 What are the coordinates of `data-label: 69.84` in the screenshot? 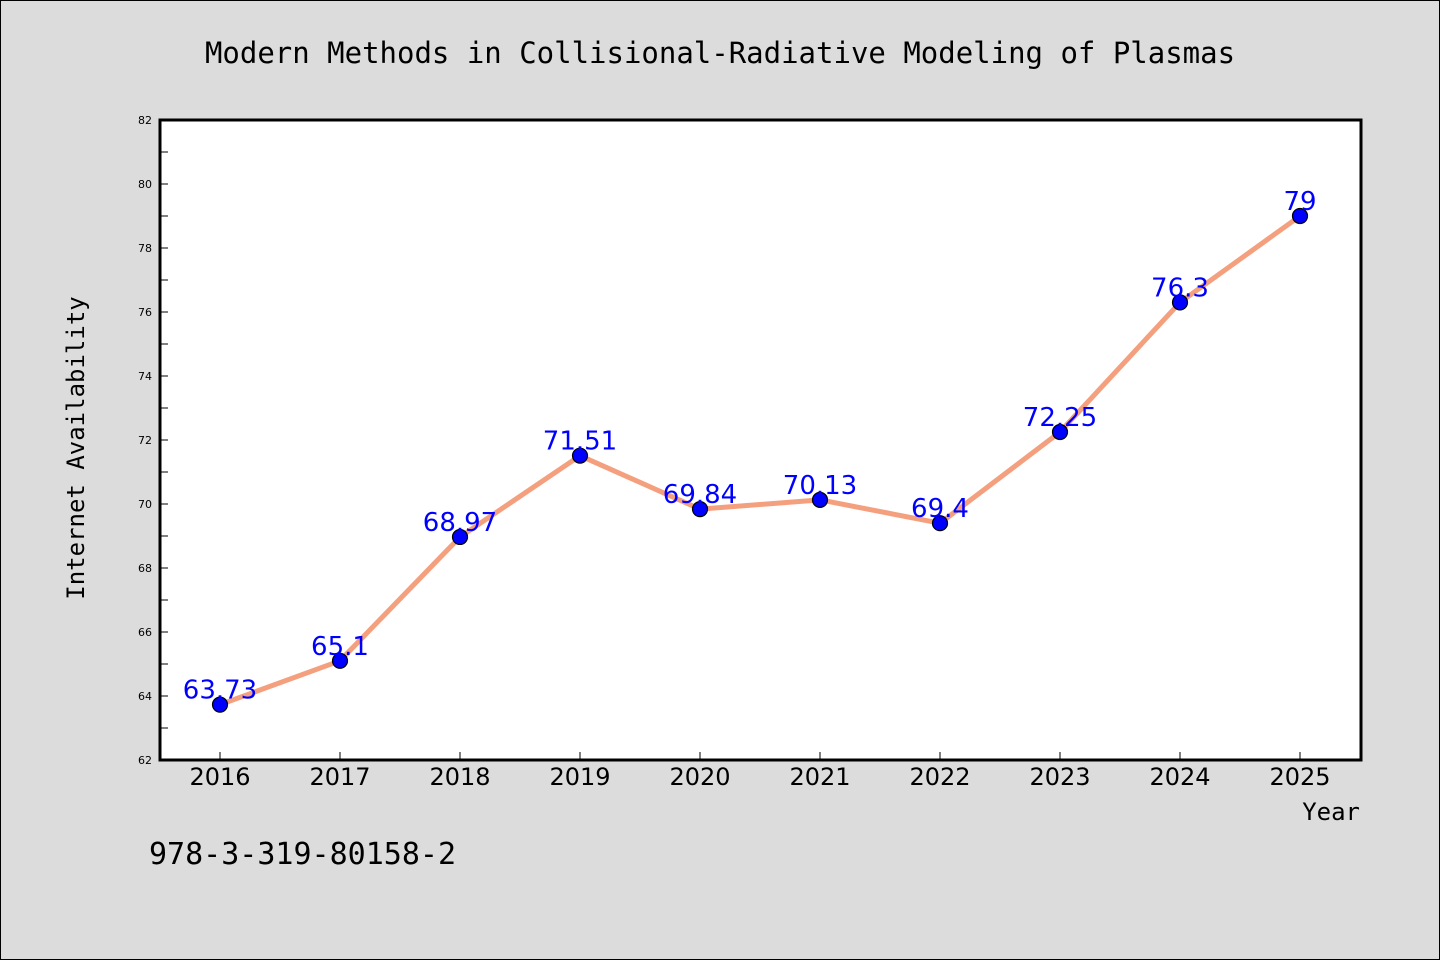 It's located at (700, 495).